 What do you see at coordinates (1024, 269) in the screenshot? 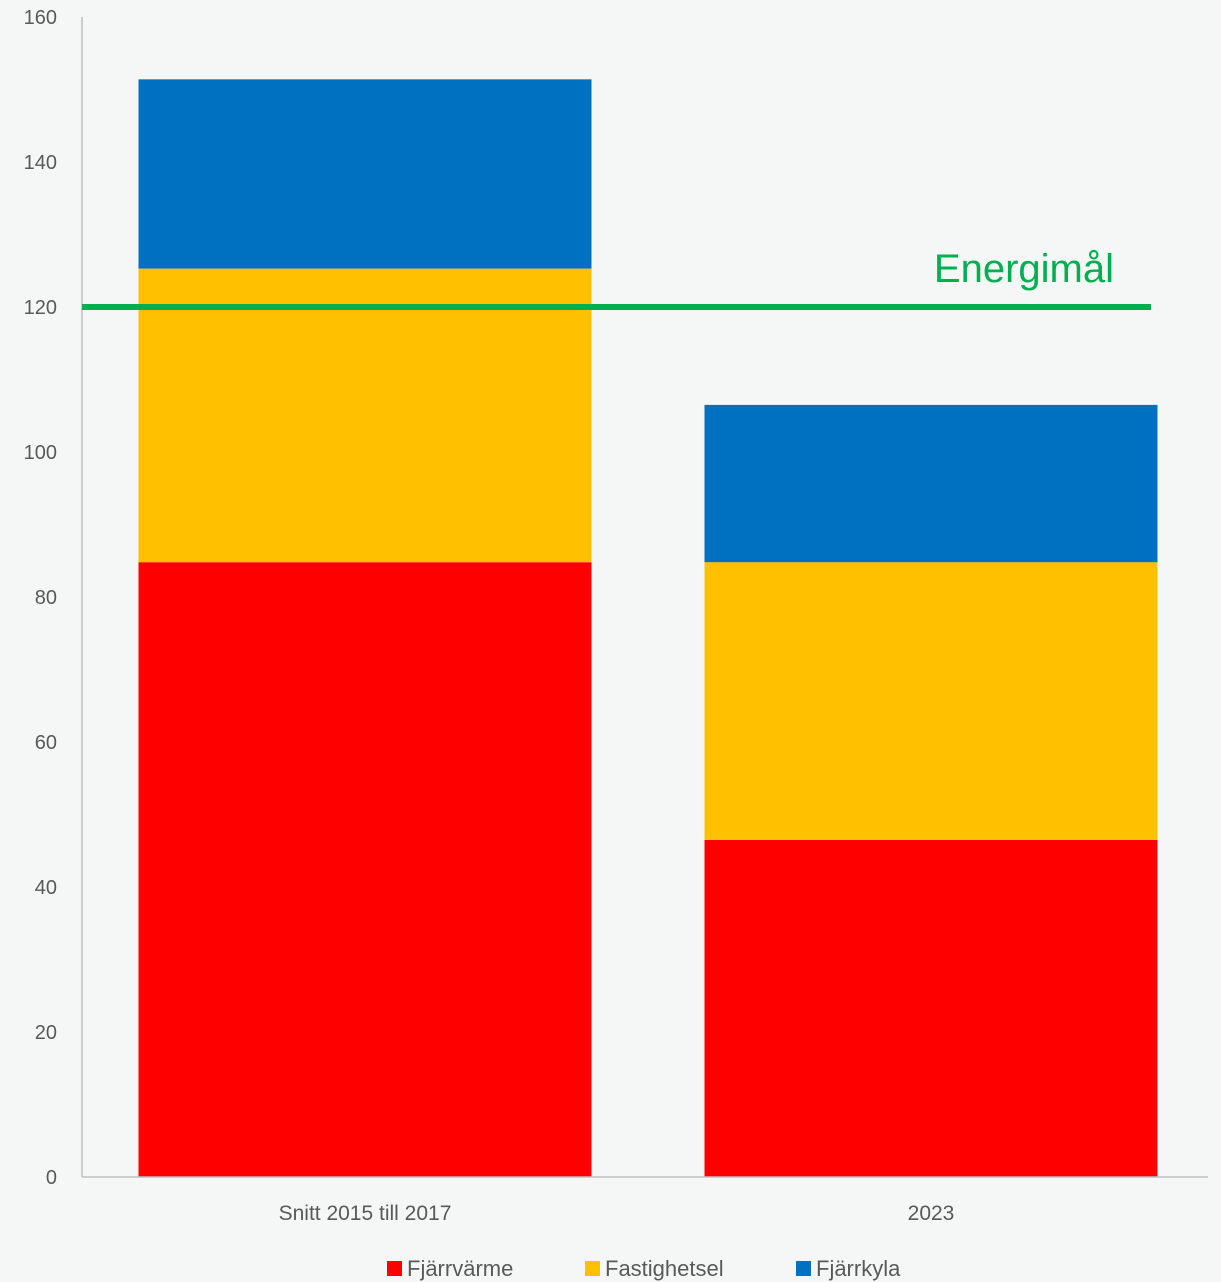
I see `energy-target-label: Energimål` at bounding box center [1024, 269].